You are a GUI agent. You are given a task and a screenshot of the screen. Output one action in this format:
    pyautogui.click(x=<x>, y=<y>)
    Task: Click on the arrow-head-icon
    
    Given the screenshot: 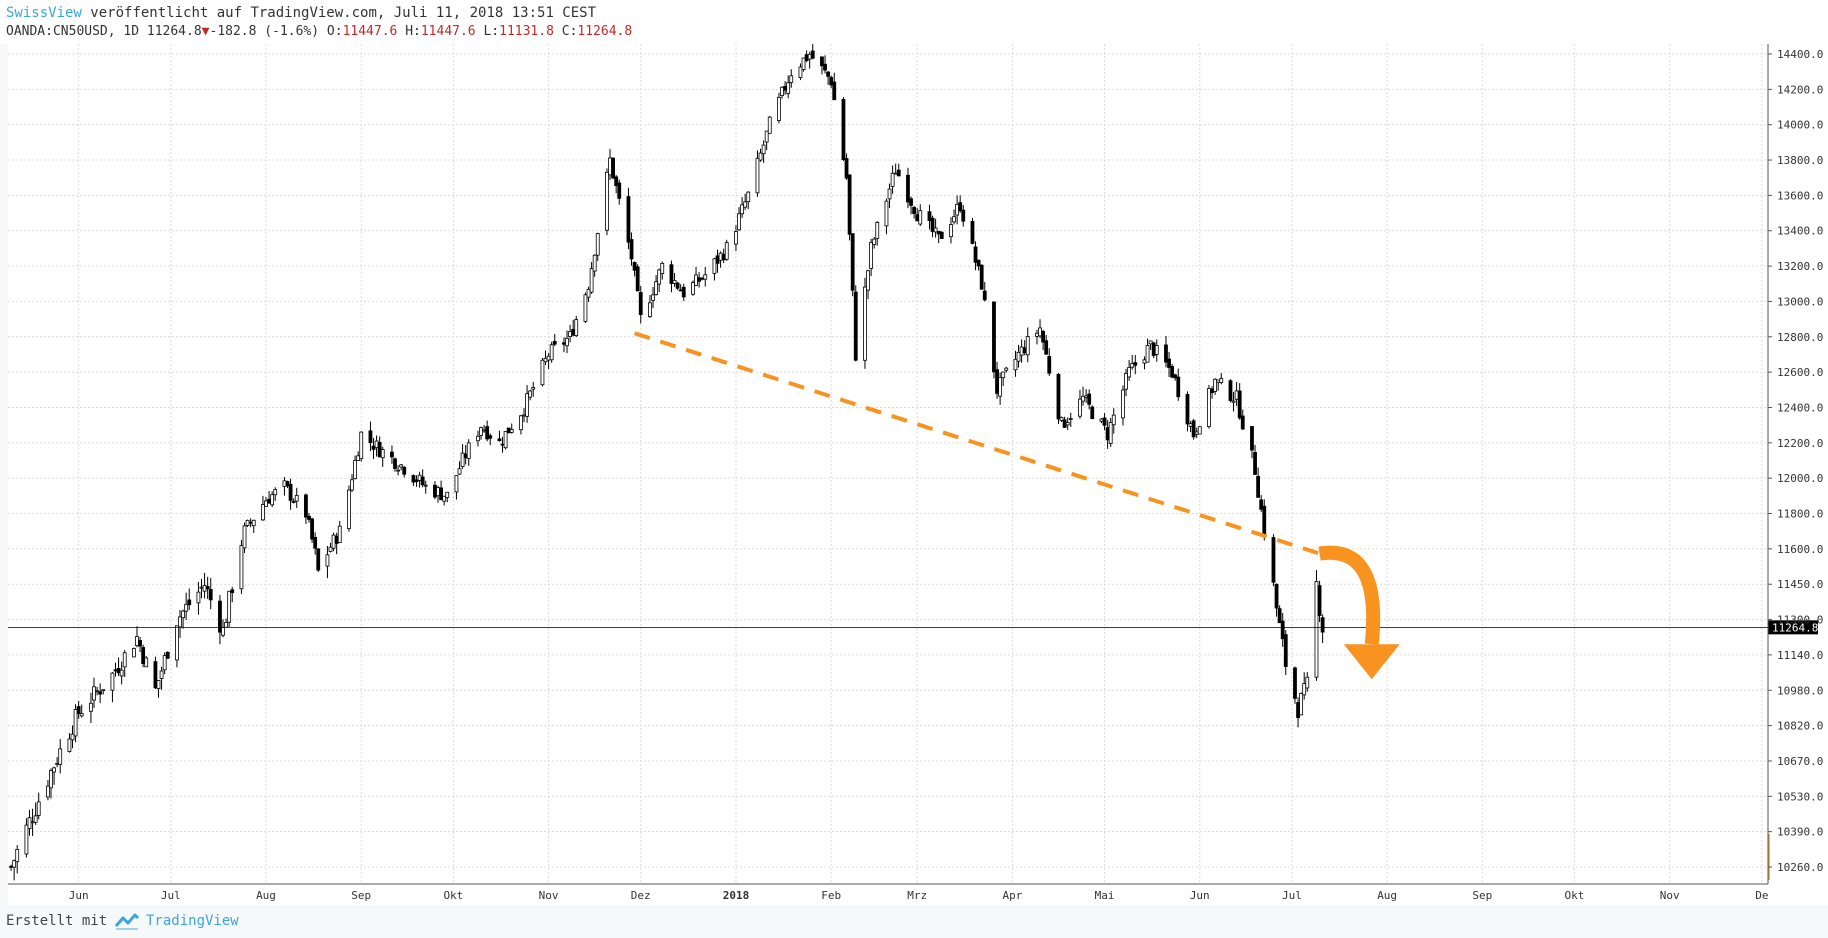 What is the action you would take?
    pyautogui.click(x=1371, y=662)
    